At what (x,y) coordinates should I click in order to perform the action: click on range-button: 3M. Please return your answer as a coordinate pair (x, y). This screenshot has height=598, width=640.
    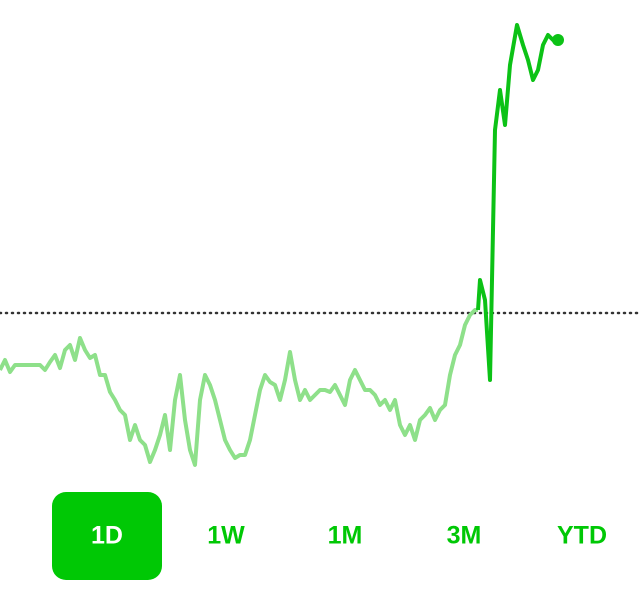
    Looking at the image, I should click on (464, 536).